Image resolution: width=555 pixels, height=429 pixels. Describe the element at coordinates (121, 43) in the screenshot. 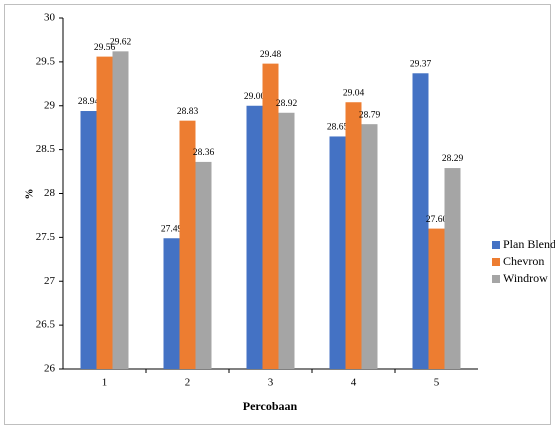

I see `value-label: 29.62` at that location.